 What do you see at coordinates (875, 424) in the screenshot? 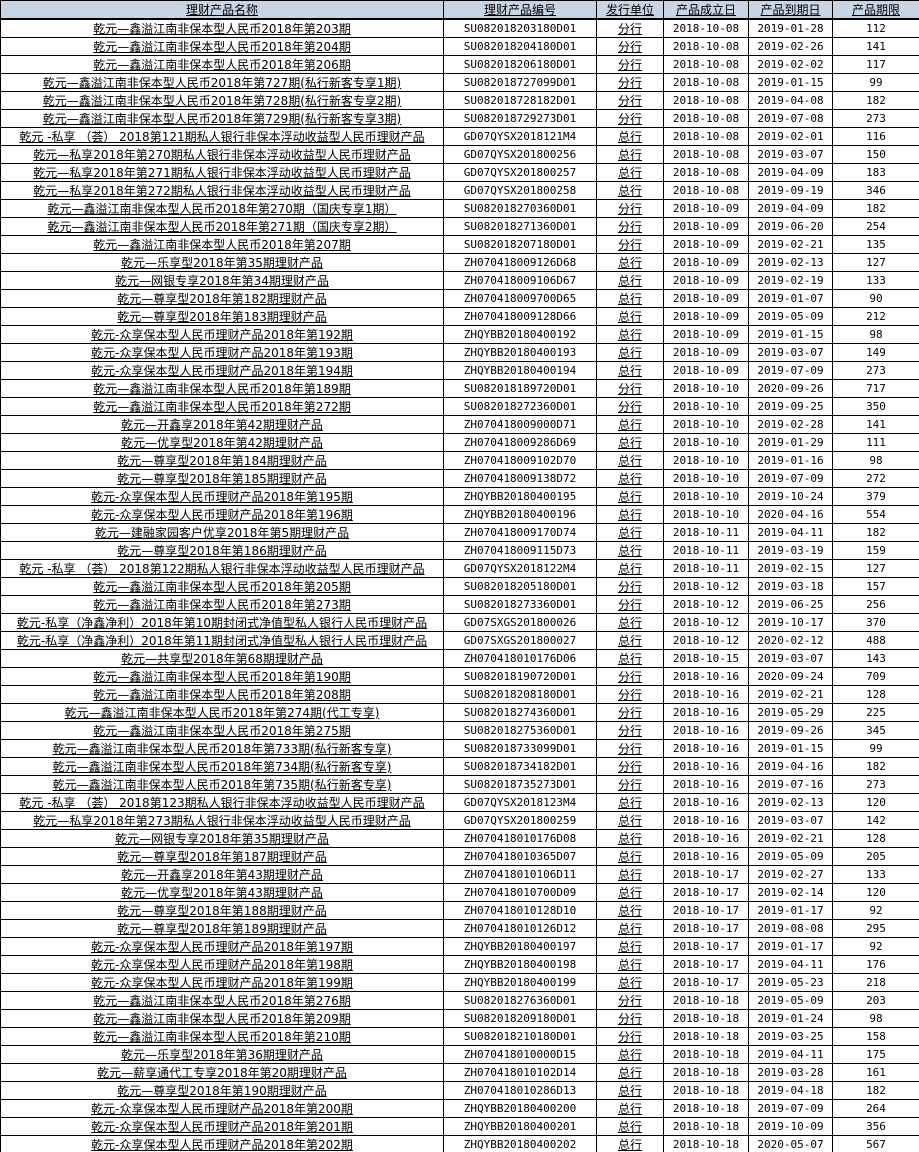
I see `term-cell: 141` at bounding box center [875, 424].